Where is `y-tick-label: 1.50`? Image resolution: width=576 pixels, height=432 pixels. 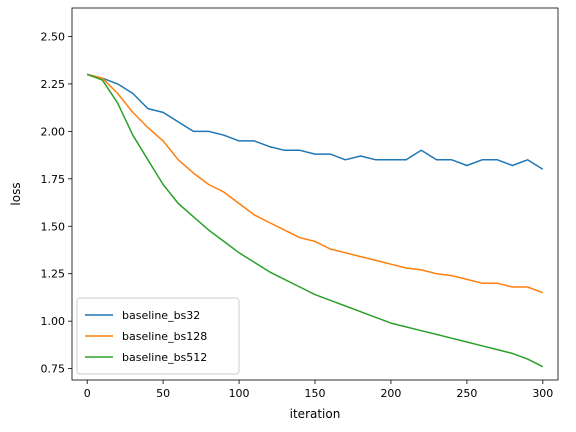 y-tick-label: 1.50 is located at coordinates (53, 226).